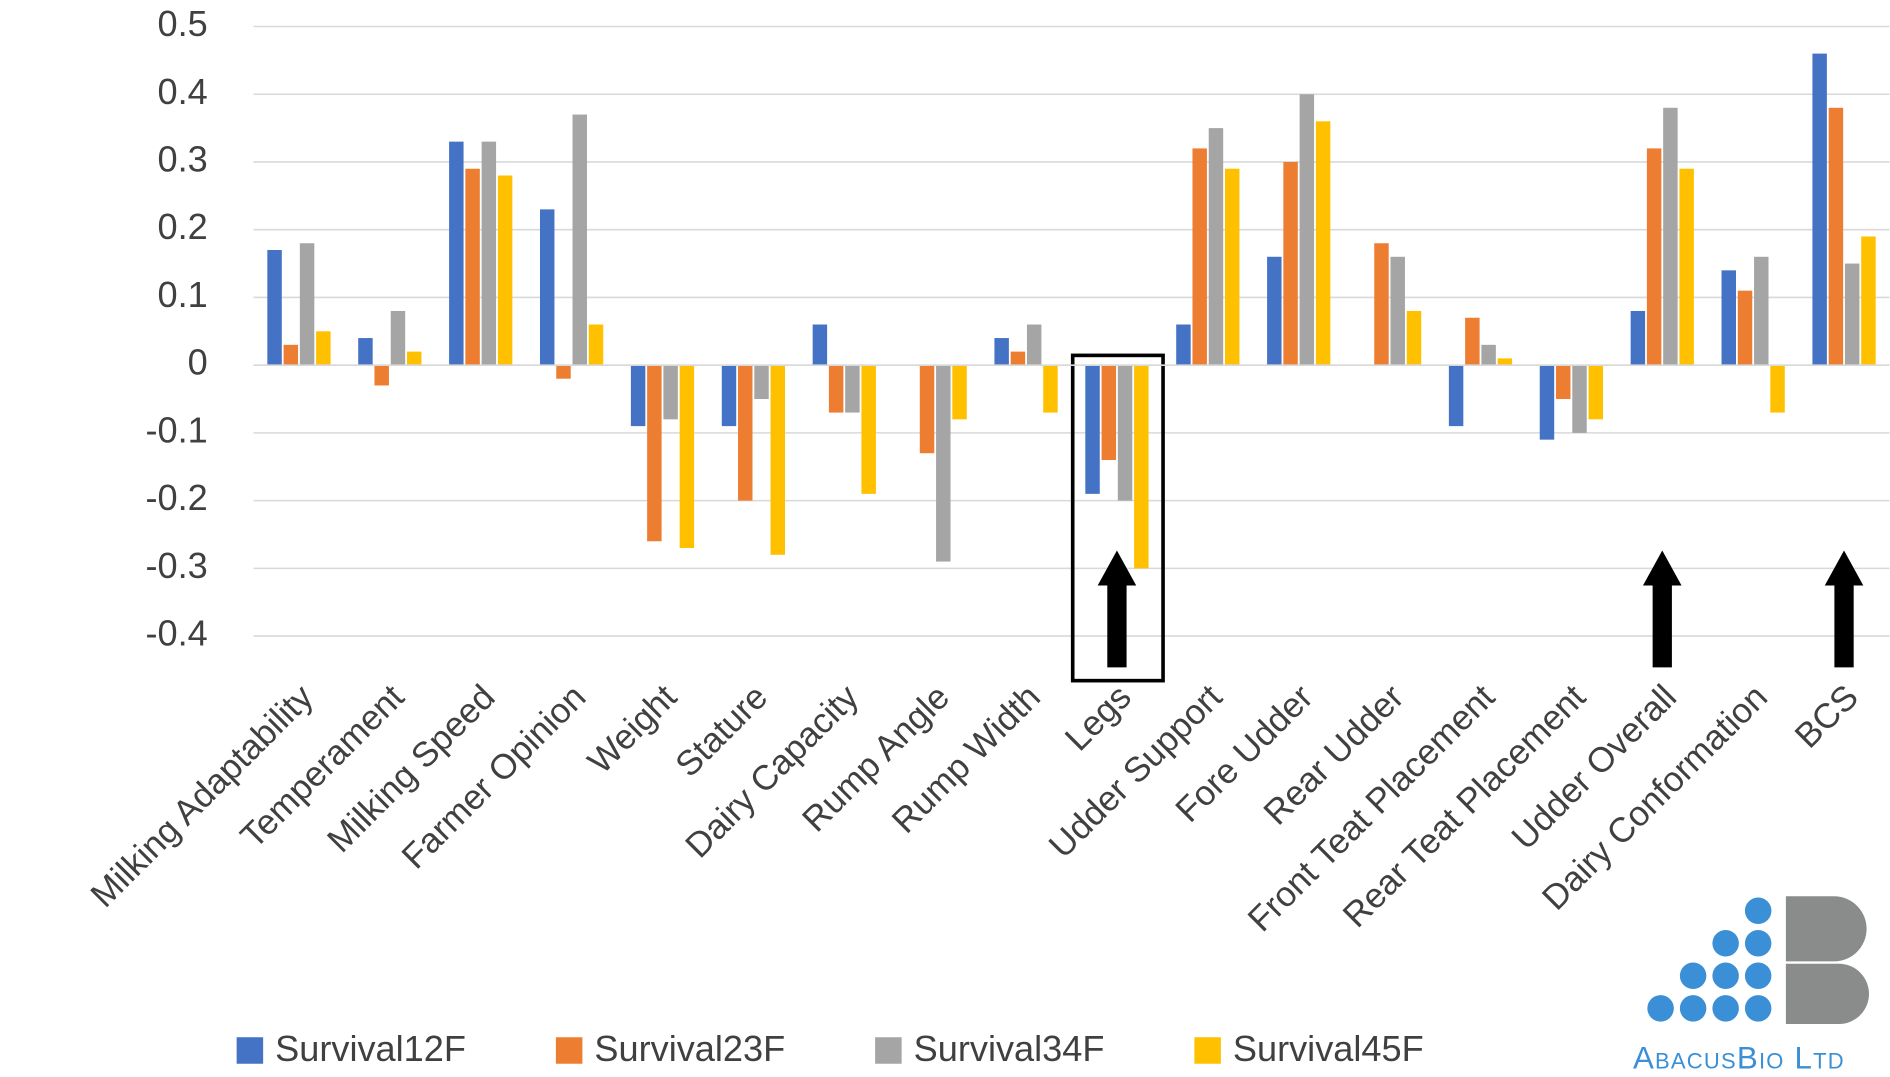 This screenshot has height=1077, width=1890. What do you see at coordinates (1827, 960) in the screenshot?
I see `logo-b` at bounding box center [1827, 960].